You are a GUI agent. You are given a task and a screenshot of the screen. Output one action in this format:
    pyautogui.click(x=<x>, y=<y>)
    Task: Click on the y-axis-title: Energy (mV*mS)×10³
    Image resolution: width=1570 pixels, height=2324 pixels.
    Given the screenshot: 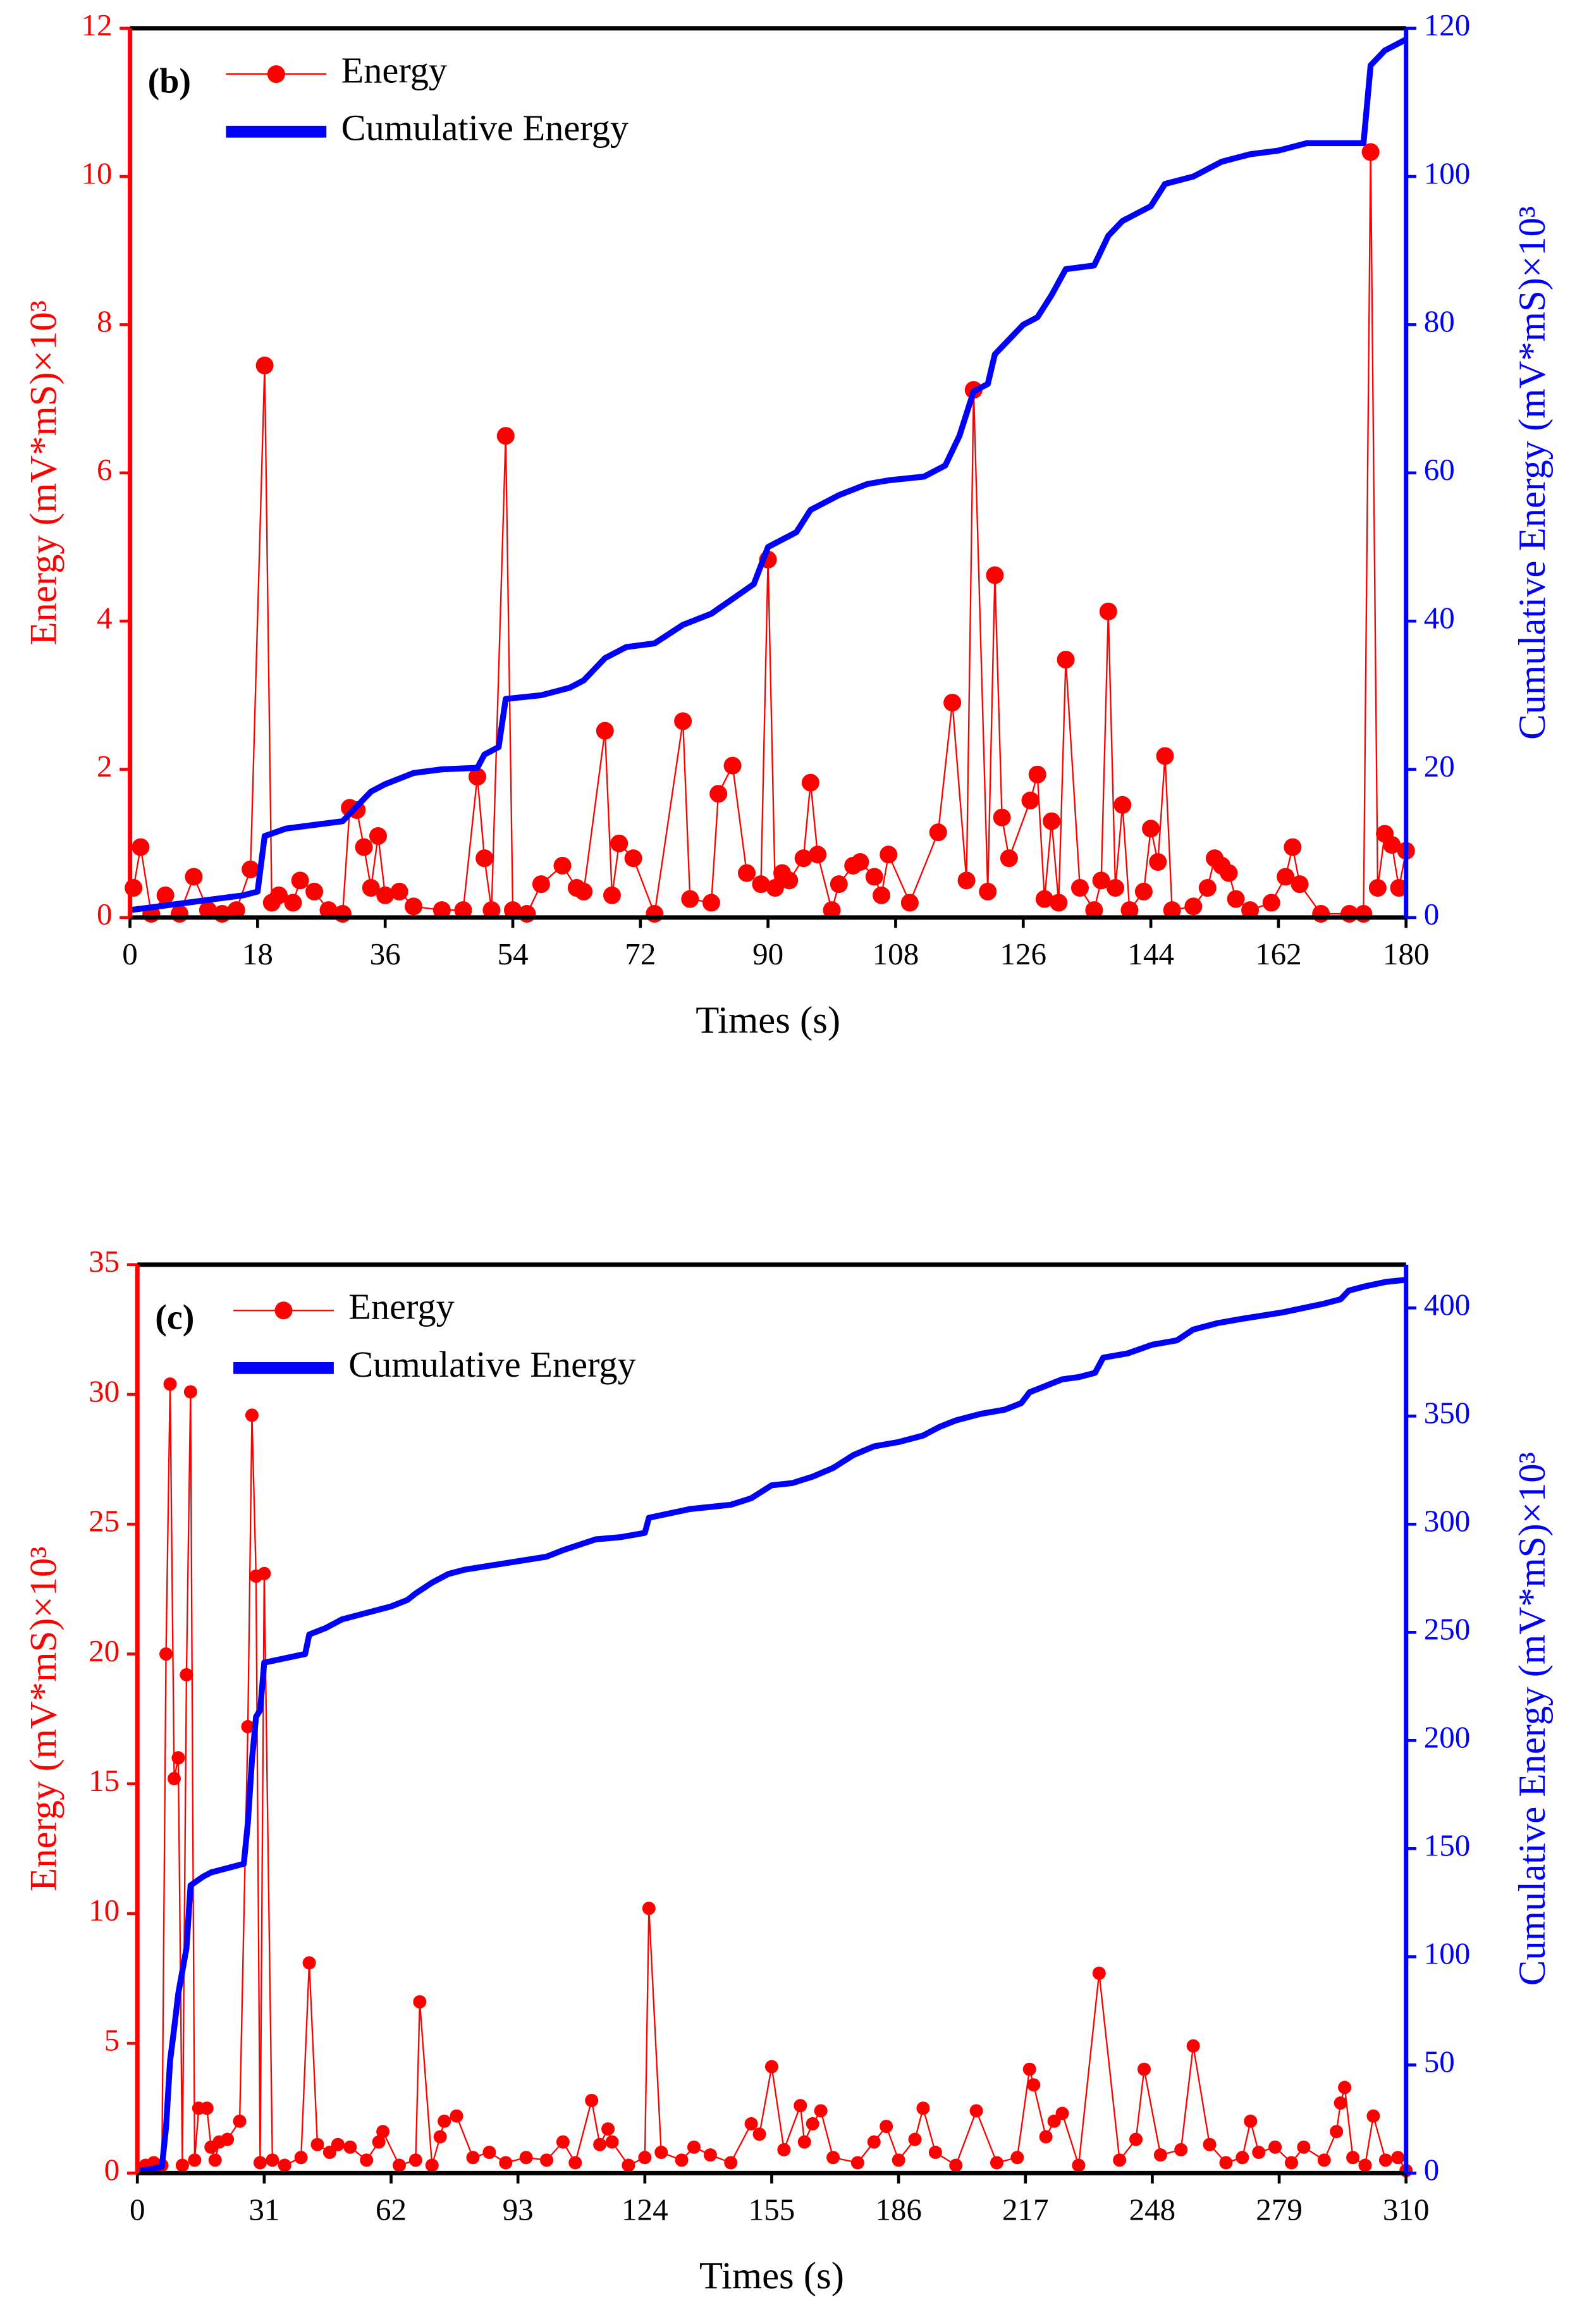 What is the action you would take?
    pyautogui.click(x=44, y=472)
    